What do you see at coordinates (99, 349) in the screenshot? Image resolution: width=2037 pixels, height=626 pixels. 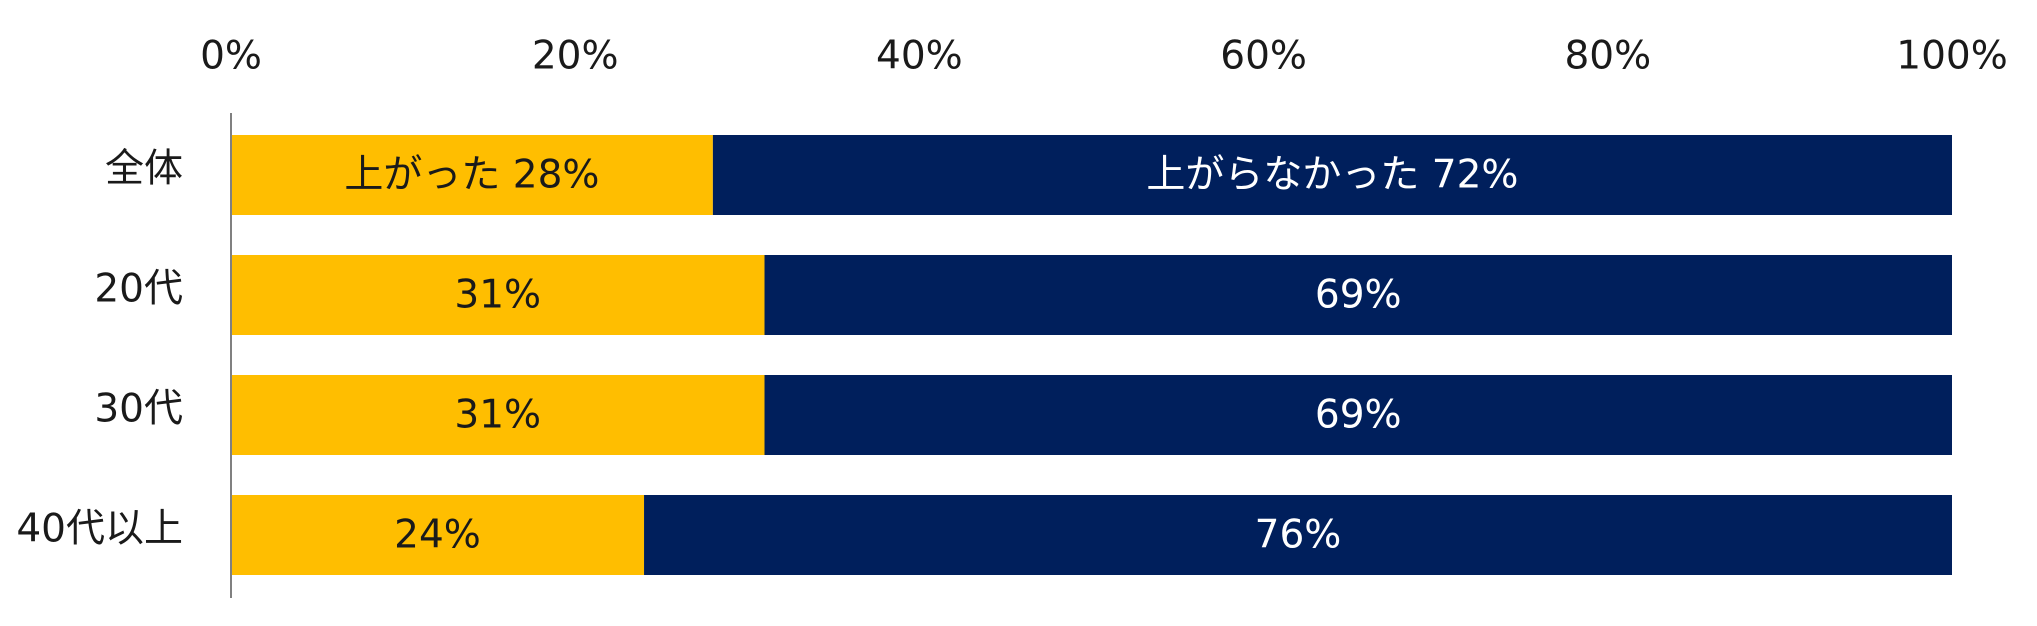 I see `category-labels: 全体 20代 30代 40代以上` at bounding box center [99, 349].